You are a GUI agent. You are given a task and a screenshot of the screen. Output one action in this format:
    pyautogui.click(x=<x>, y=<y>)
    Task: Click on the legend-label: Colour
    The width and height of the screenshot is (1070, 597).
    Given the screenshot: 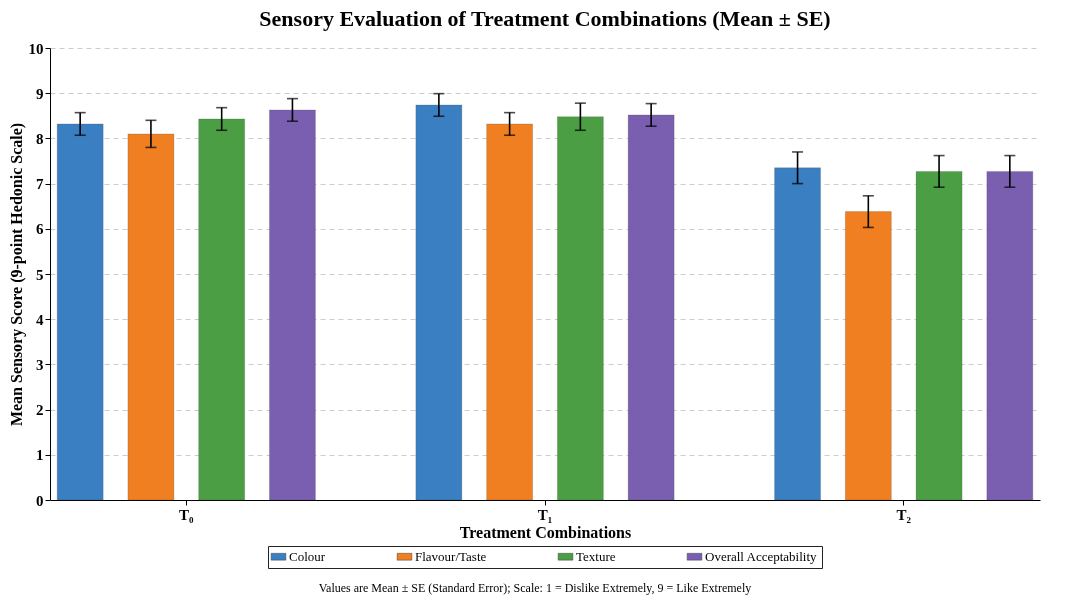 What is the action you would take?
    pyautogui.click(x=307, y=556)
    